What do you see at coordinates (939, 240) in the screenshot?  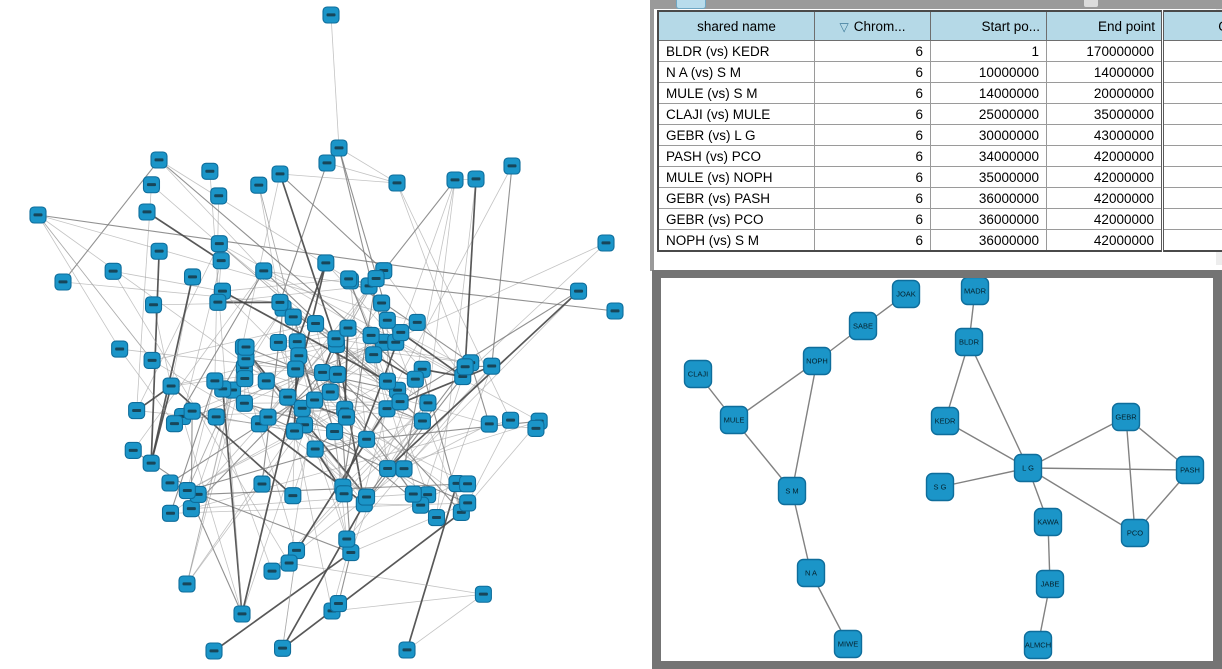 I see `table-row: NOPH (vs) S M636000000420000009.9` at bounding box center [939, 240].